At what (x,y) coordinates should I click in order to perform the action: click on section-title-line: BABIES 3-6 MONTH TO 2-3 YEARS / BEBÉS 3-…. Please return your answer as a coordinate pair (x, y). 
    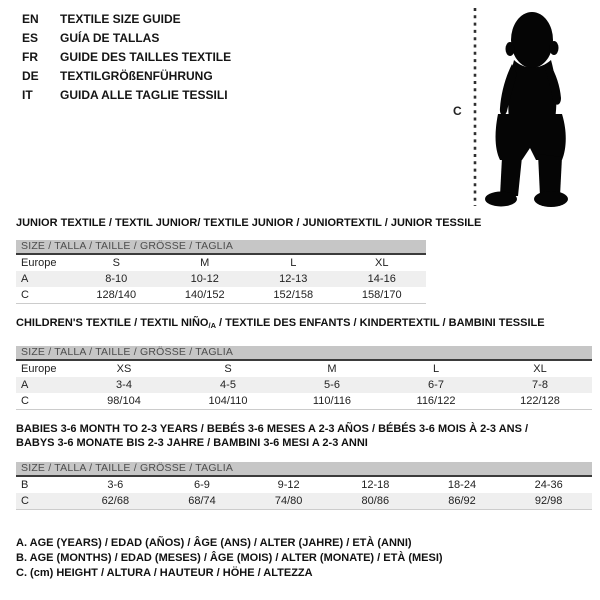
    Looking at the image, I should click on (304, 430).